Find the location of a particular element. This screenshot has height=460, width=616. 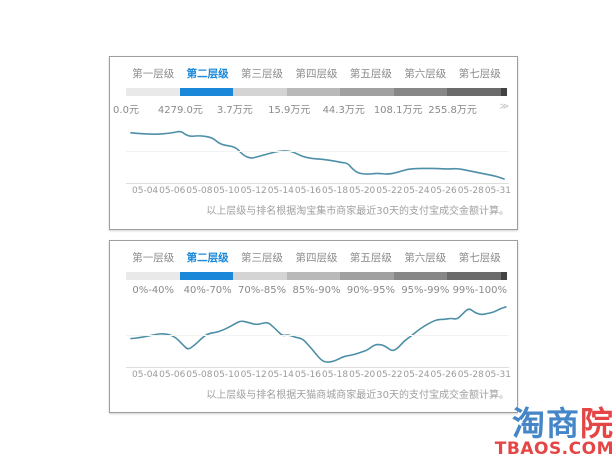

level-label-7: 255.8万元 is located at coordinates (452, 110).